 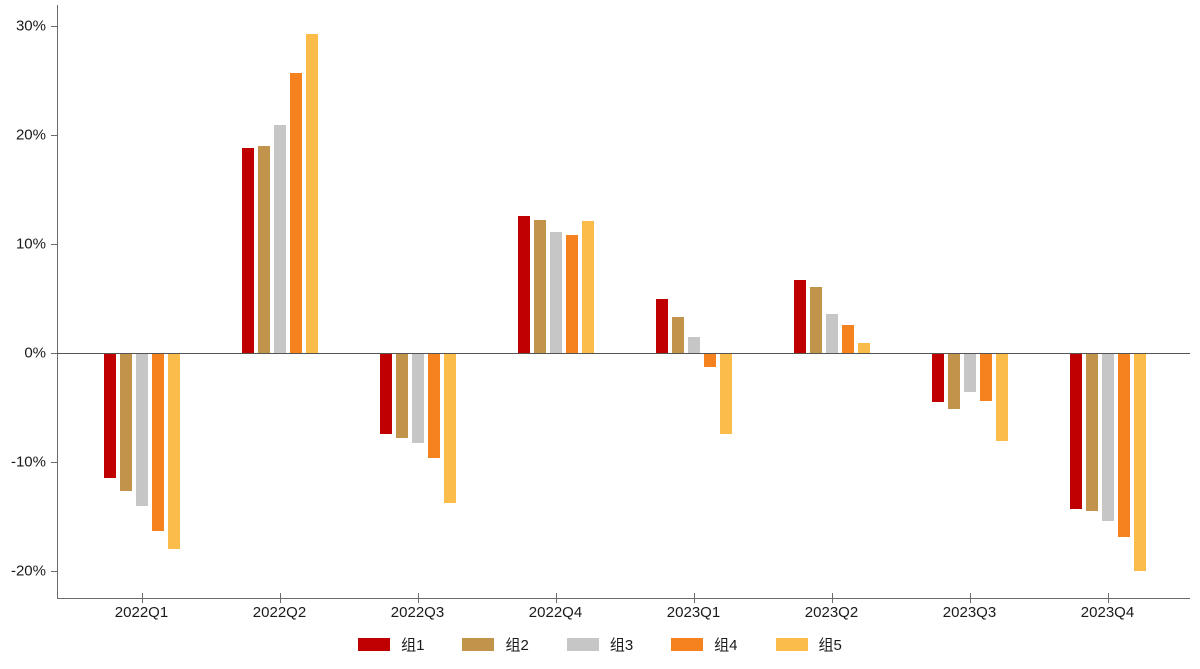 I want to click on x-axis-line, so click(x=623, y=598).